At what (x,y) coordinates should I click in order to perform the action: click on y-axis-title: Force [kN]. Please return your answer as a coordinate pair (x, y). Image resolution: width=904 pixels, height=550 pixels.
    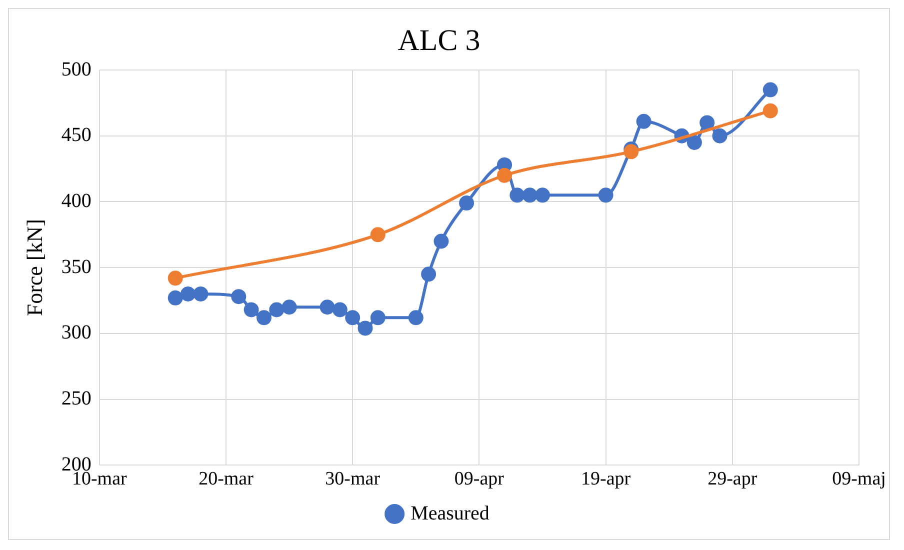
    Looking at the image, I should click on (34, 267).